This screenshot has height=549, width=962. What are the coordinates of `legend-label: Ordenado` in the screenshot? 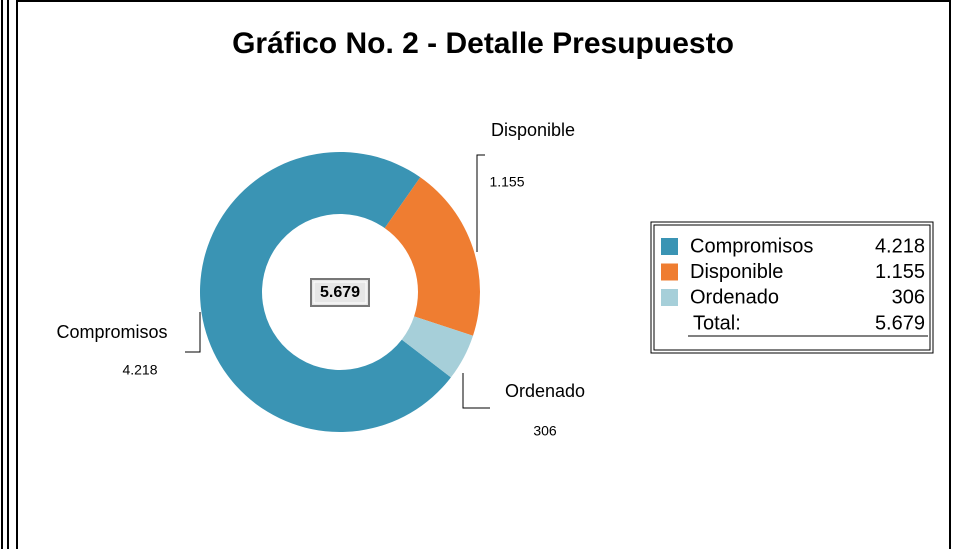 It's located at (734, 297).